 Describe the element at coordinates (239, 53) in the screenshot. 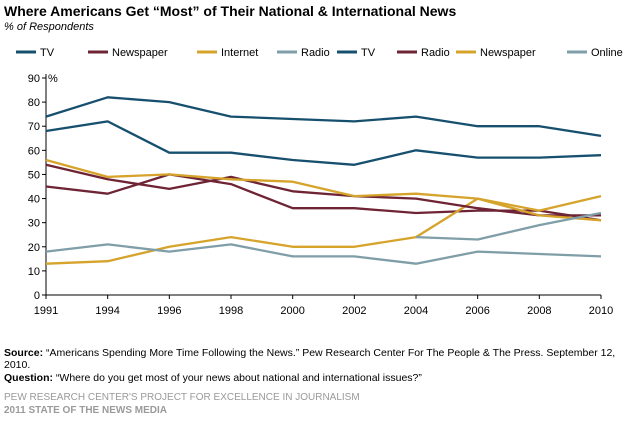

I see `legend-label: Internet` at that location.